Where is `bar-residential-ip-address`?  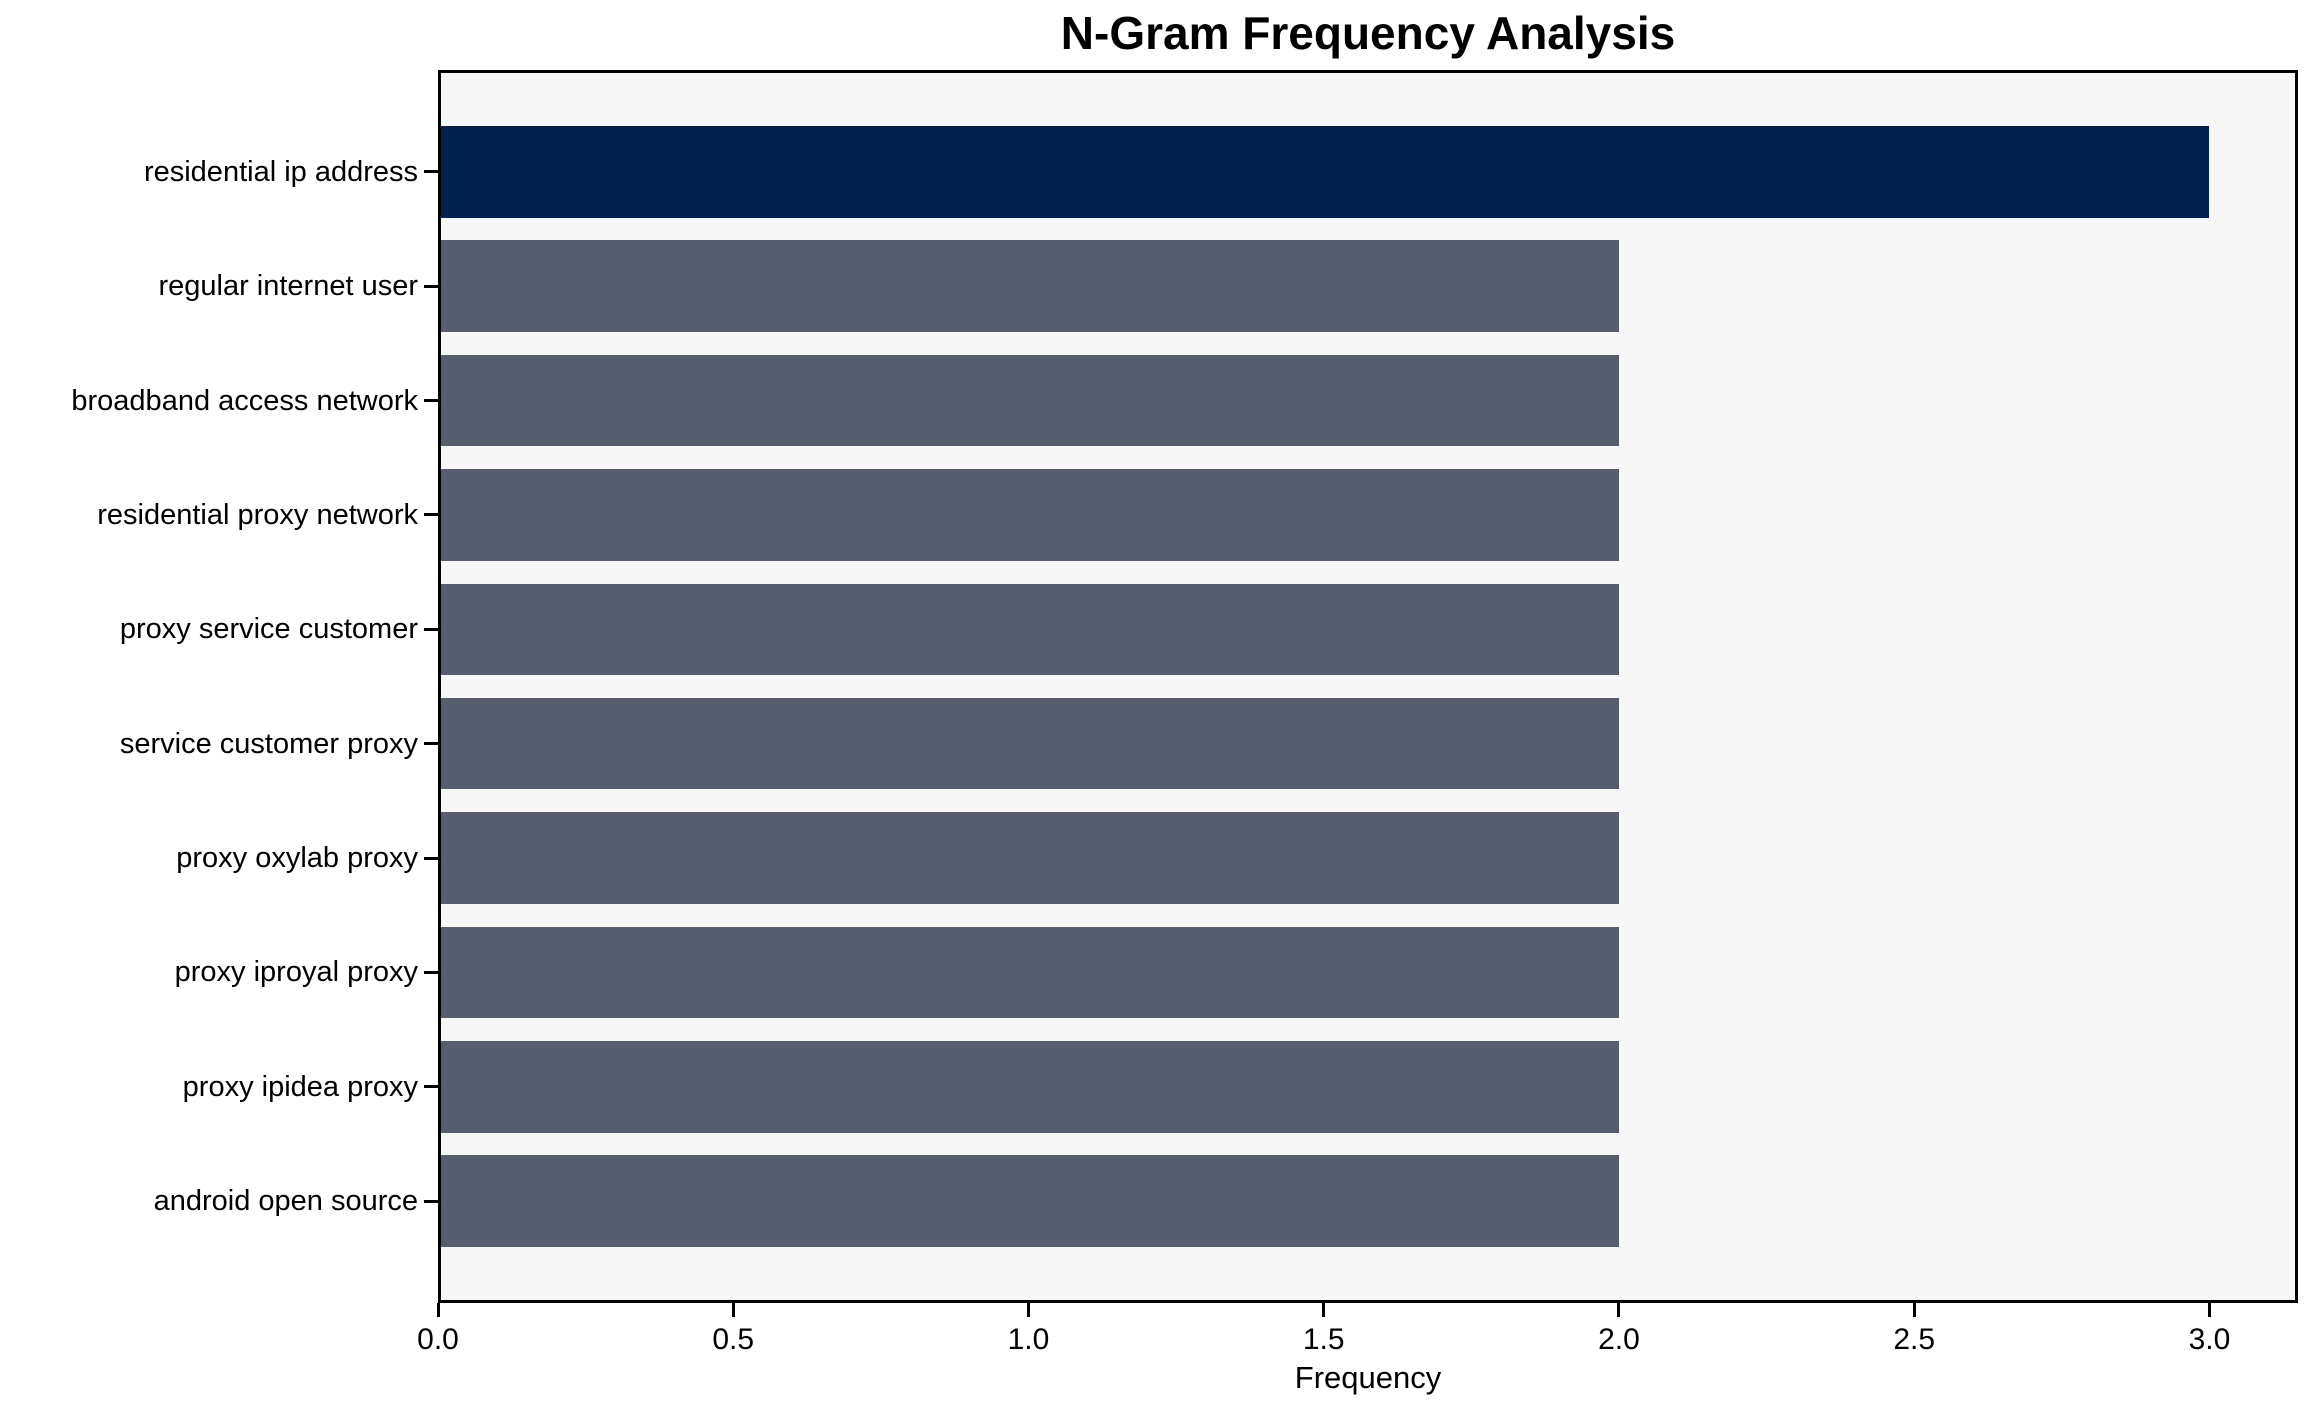
bar-residential-ip-address is located at coordinates (1324, 172).